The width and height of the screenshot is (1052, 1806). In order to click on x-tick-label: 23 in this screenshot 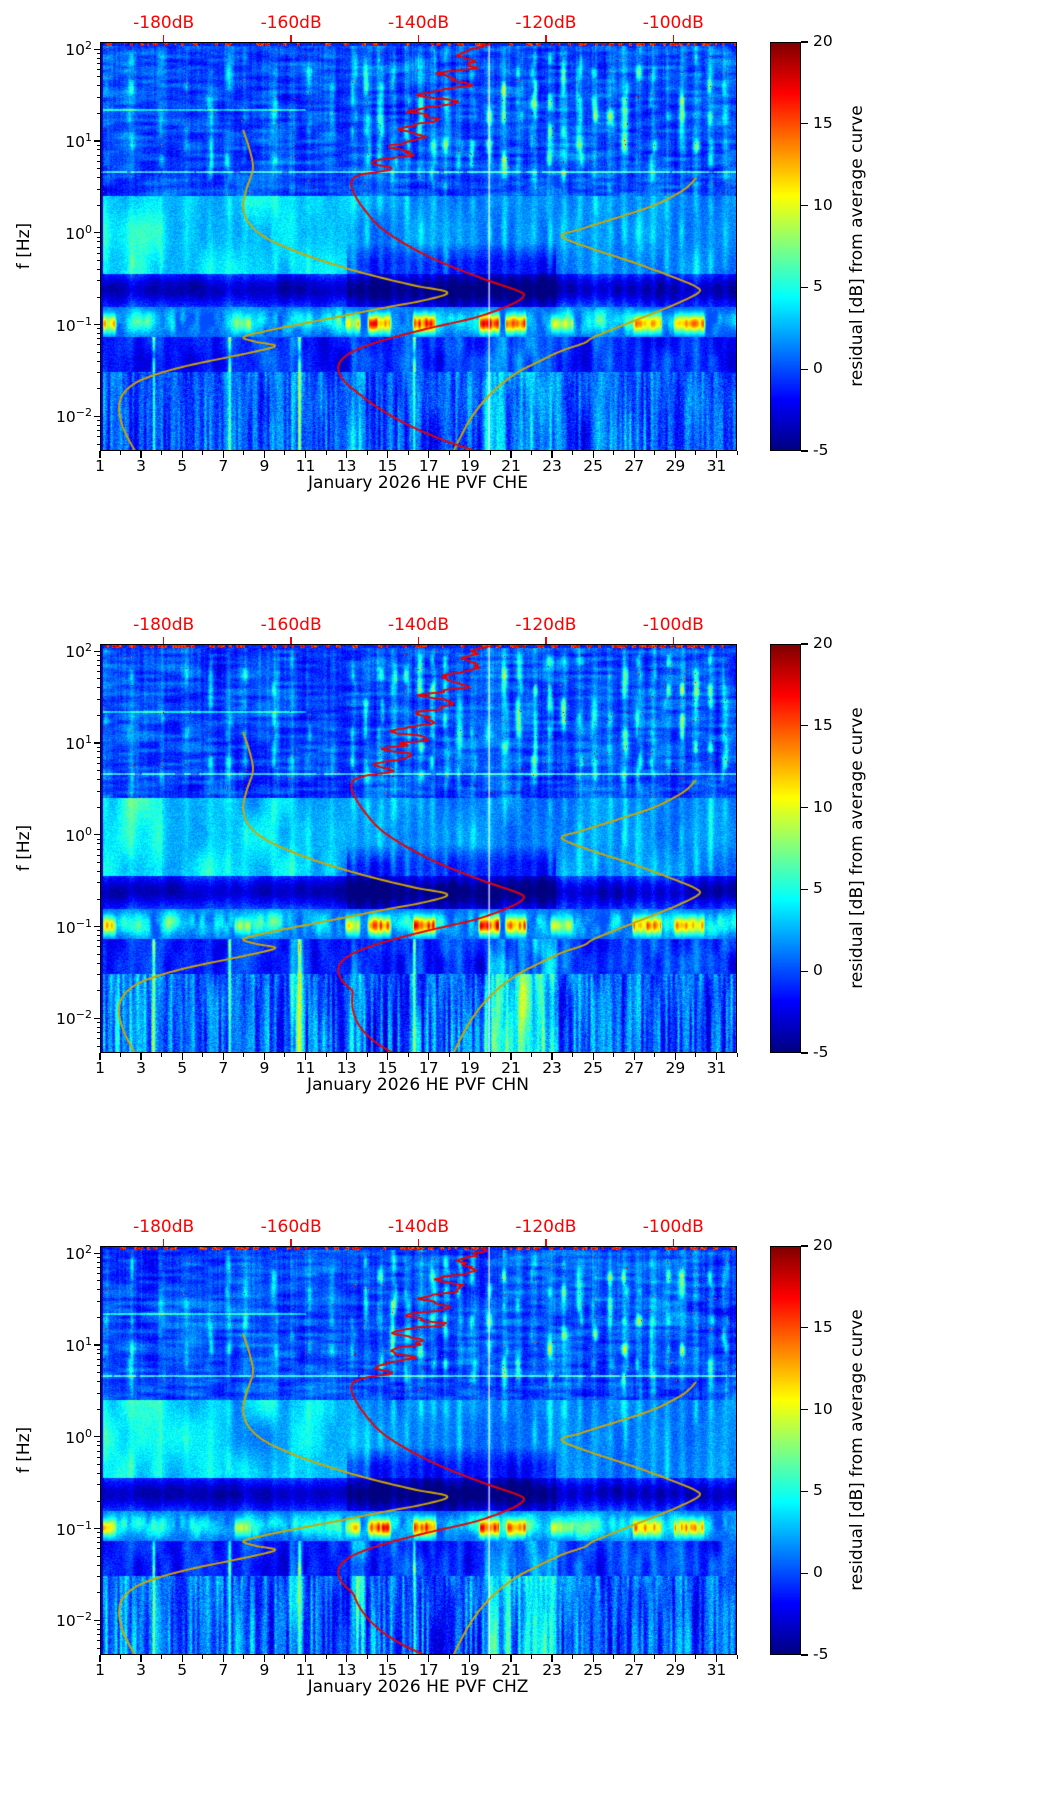, I will do `click(552, 1670)`.